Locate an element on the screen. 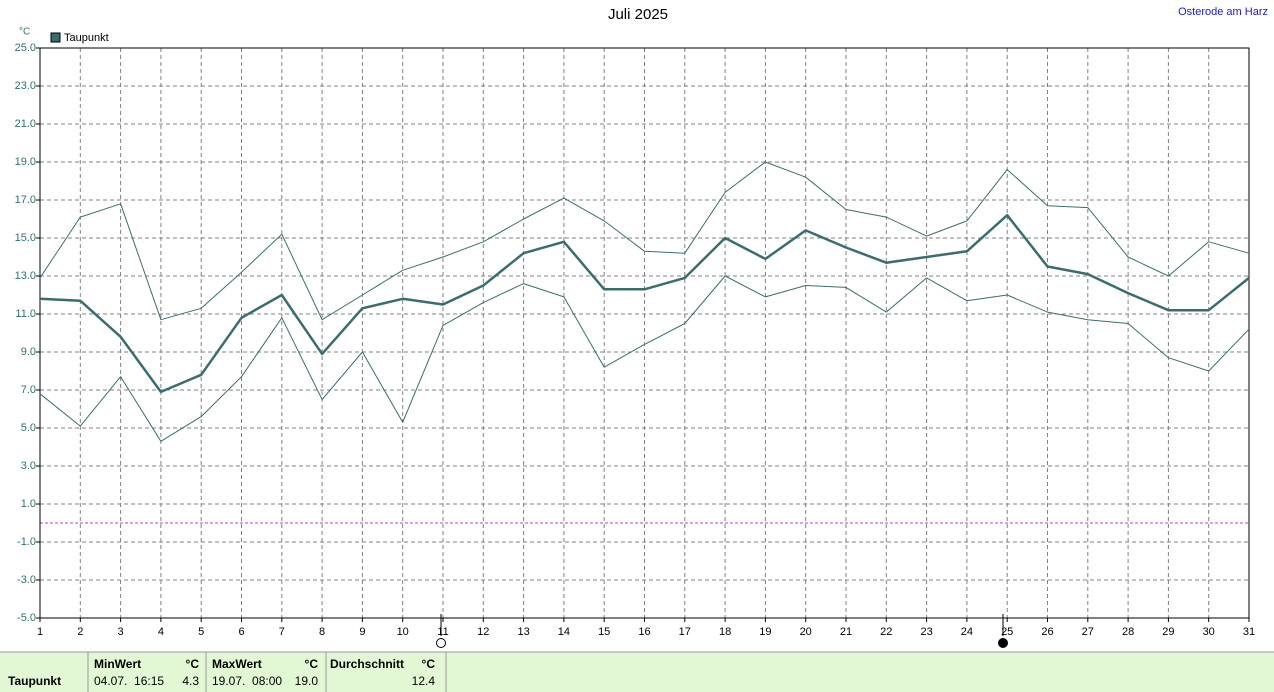  unit-label: °C is located at coordinates (24, 32).